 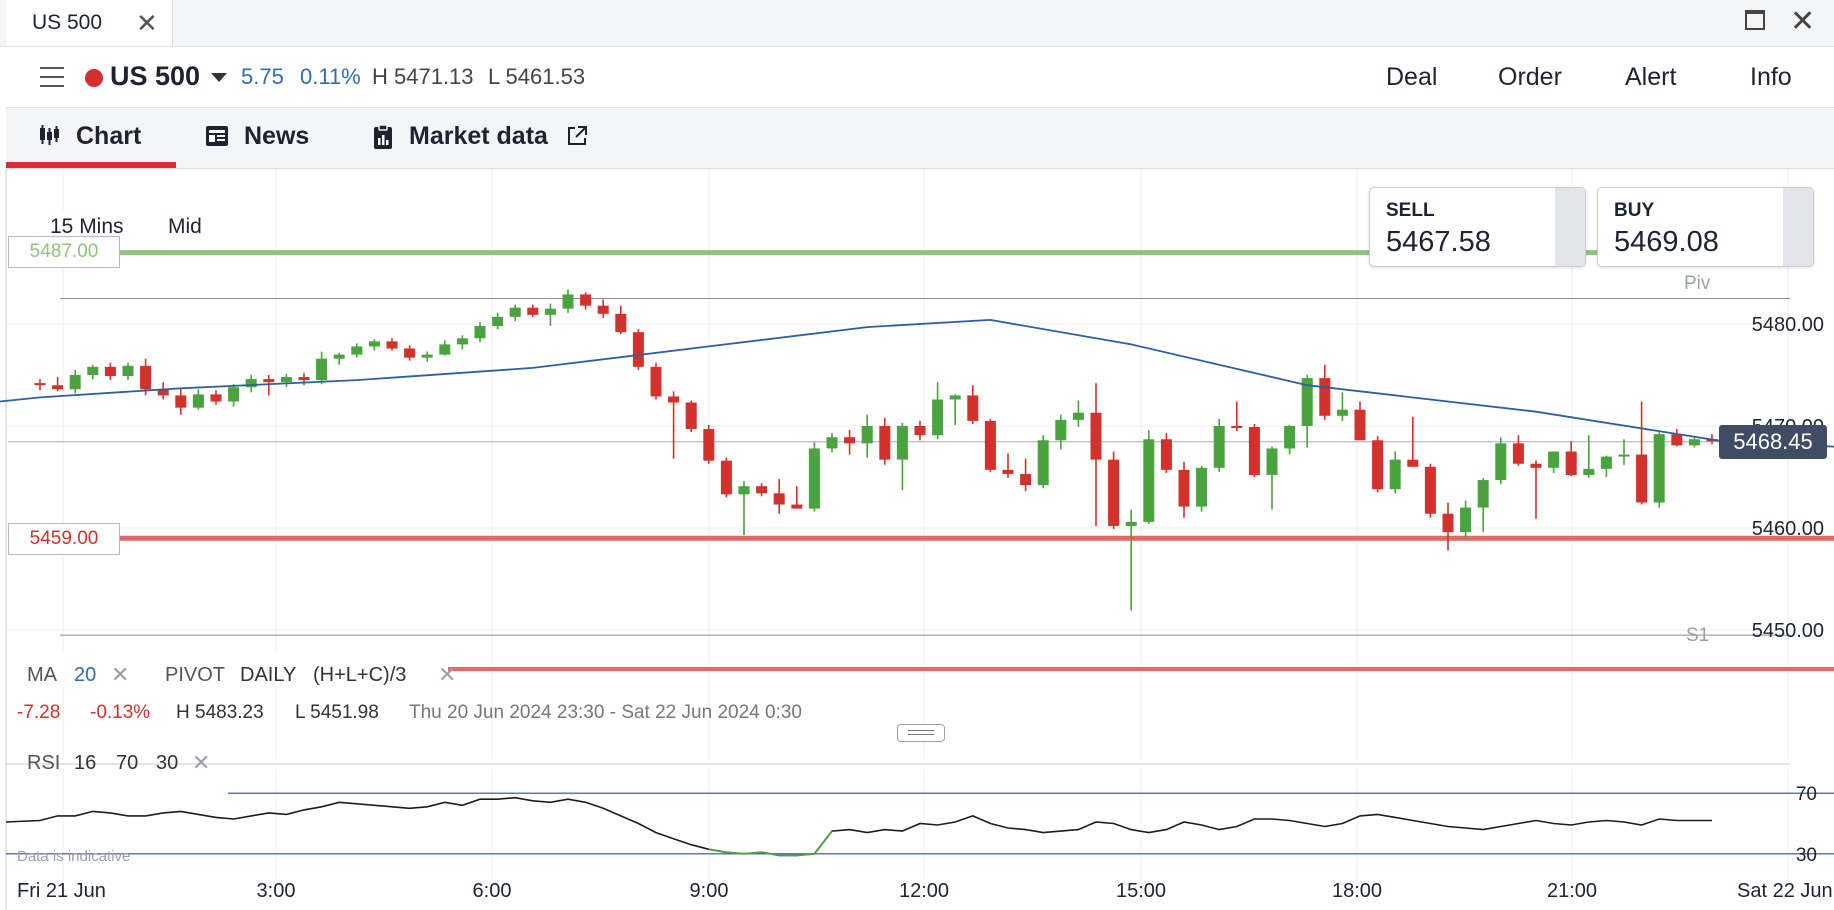 I want to click on price-change-percent: 0.11%, so click(x=330, y=76).